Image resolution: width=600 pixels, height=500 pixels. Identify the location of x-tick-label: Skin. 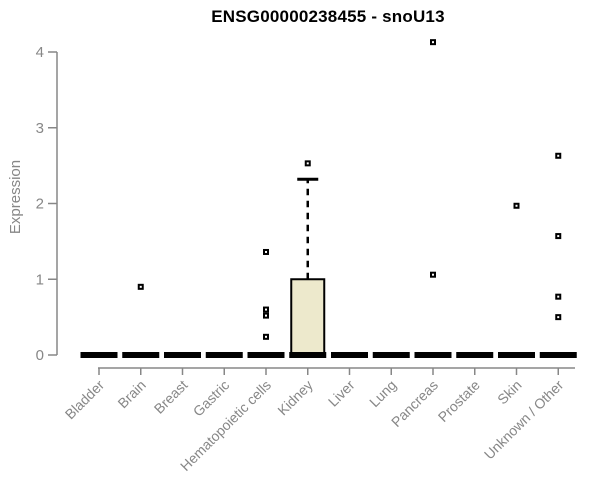
(509, 392).